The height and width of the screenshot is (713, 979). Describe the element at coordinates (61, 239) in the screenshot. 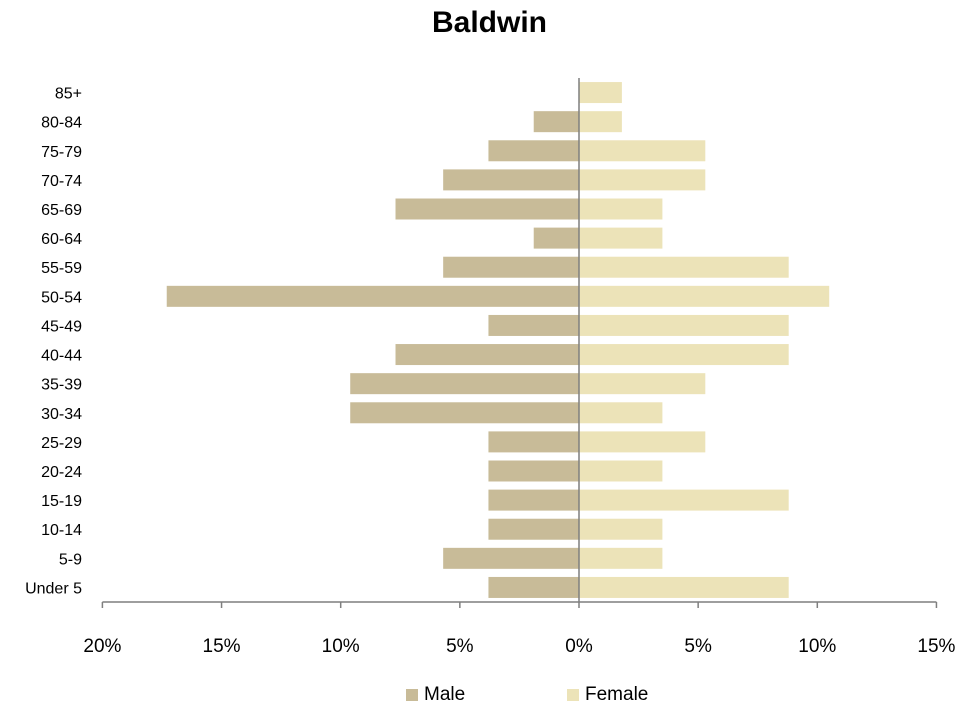

I see `y-tick-label: 60-64` at that location.